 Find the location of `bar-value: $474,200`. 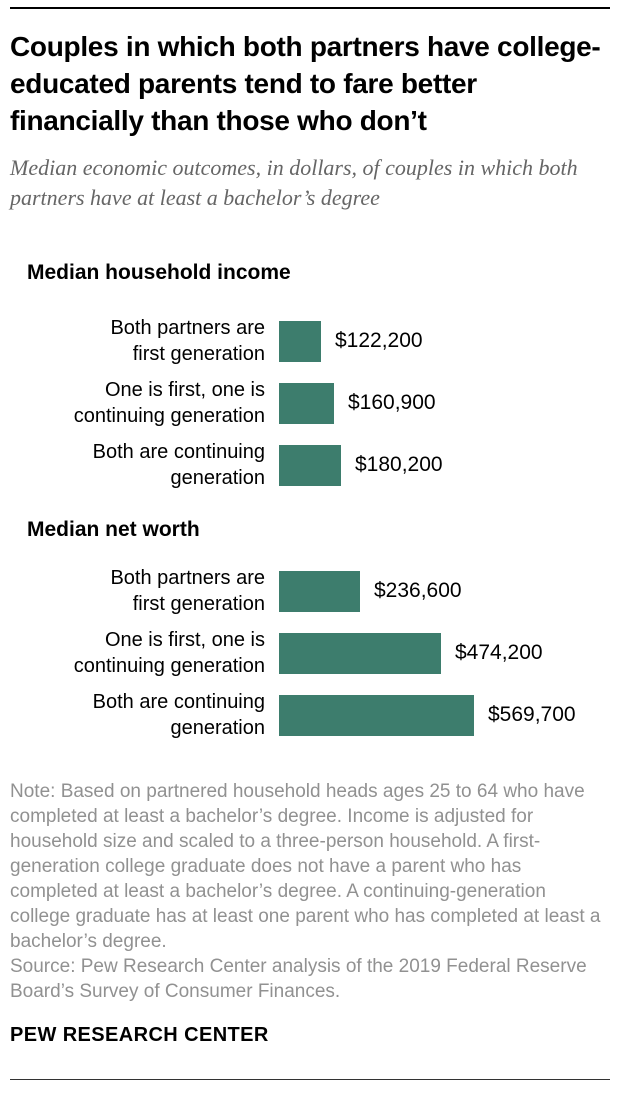

bar-value: $474,200 is located at coordinates (499, 652).